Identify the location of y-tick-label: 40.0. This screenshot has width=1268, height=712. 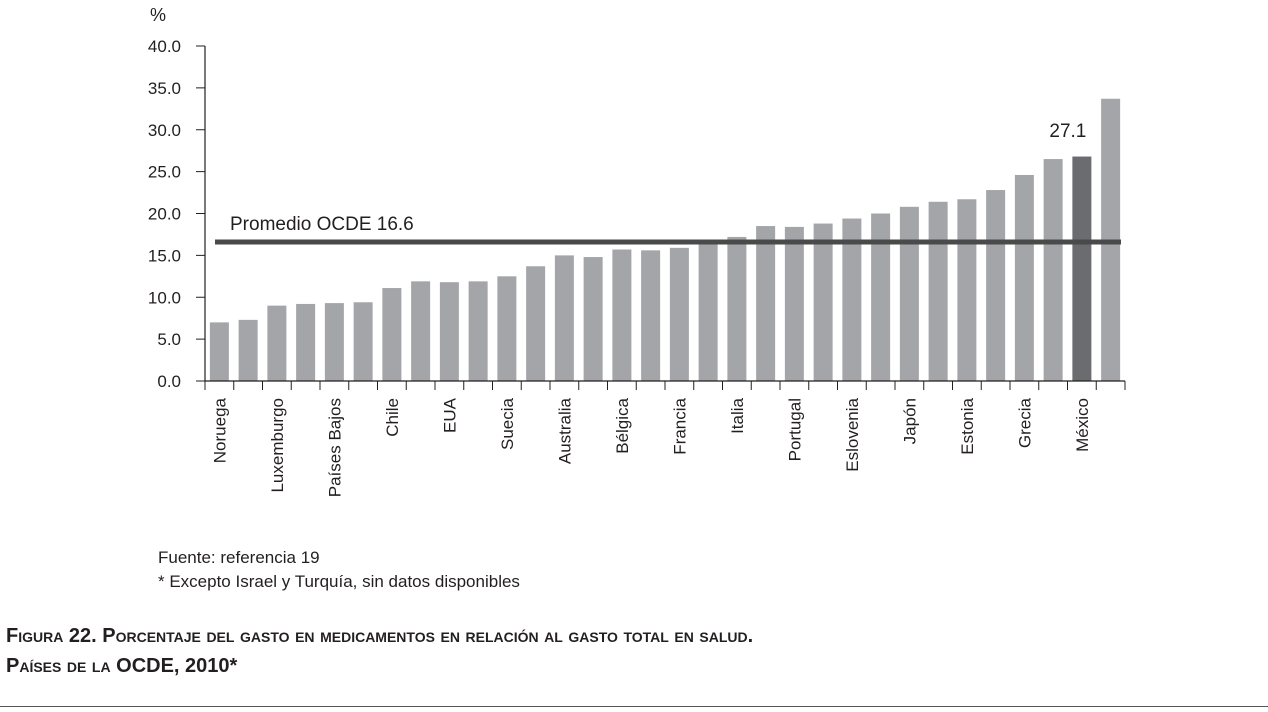
(164, 46).